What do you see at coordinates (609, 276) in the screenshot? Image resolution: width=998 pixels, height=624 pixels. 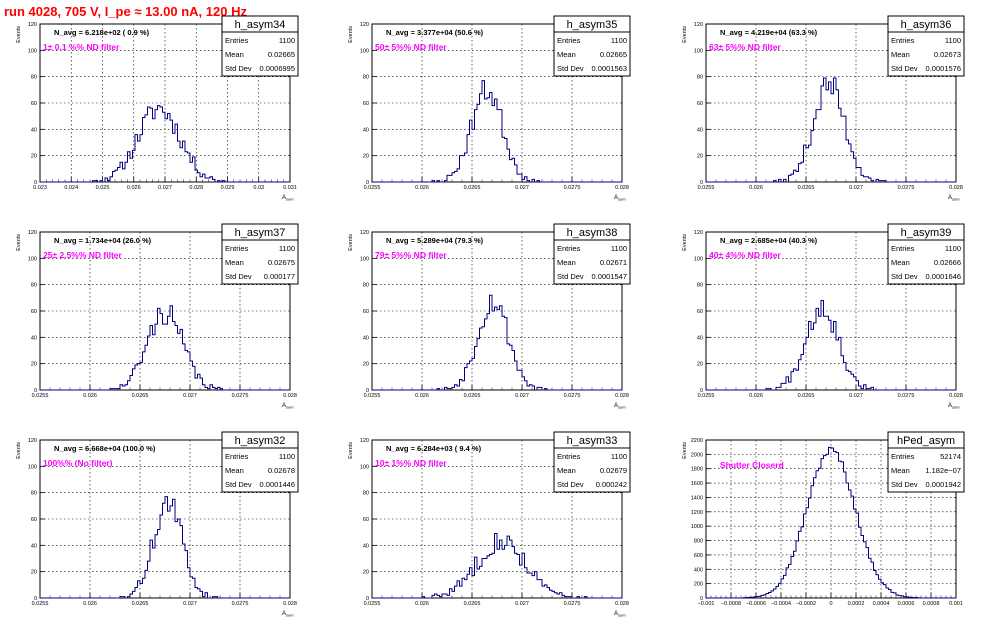 I see `stats-value: 0.0001547` at bounding box center [609, 276].